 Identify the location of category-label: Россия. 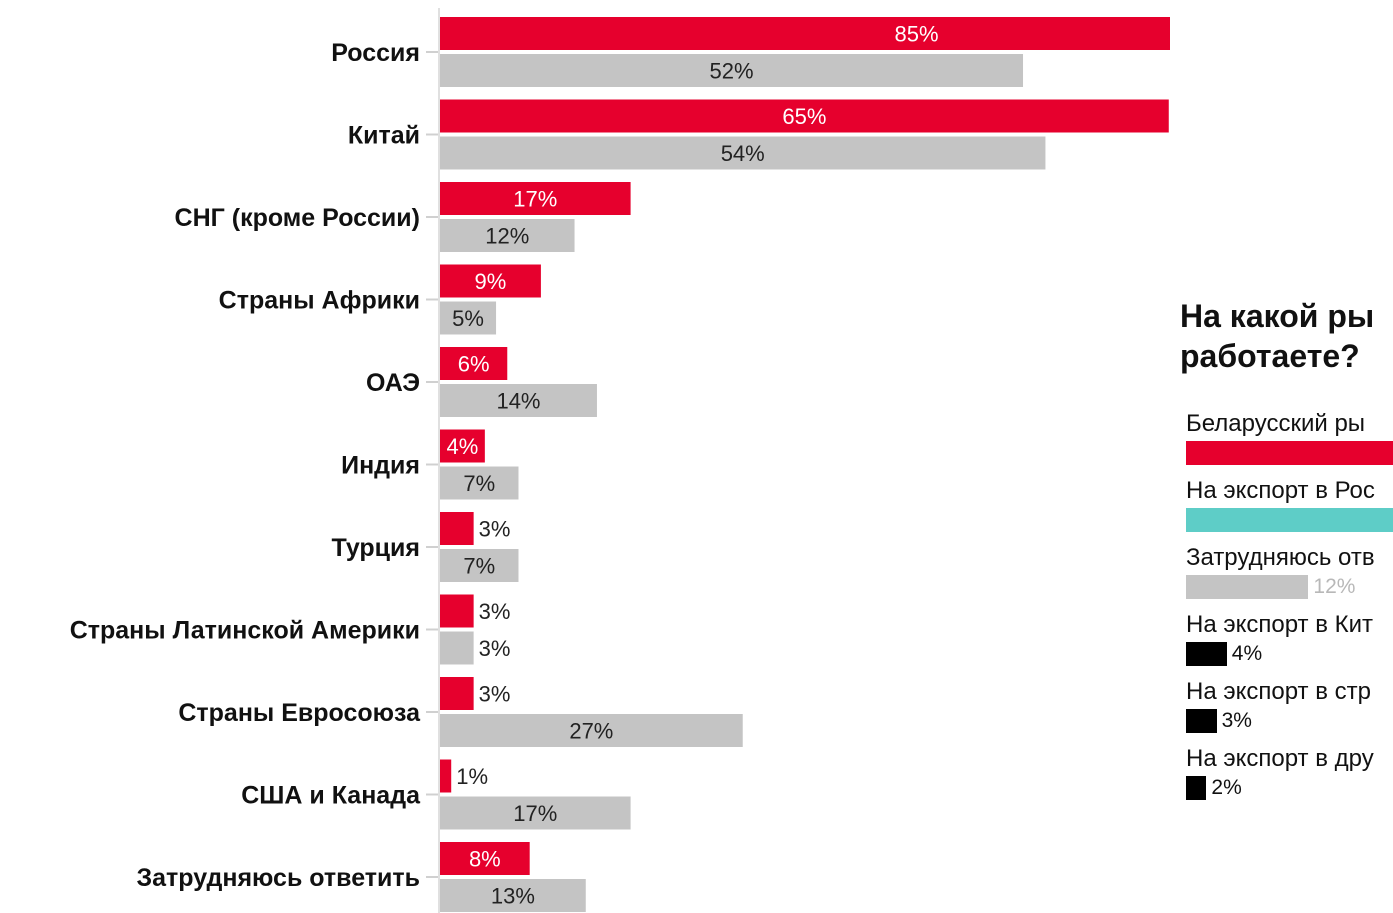
(375, 53).